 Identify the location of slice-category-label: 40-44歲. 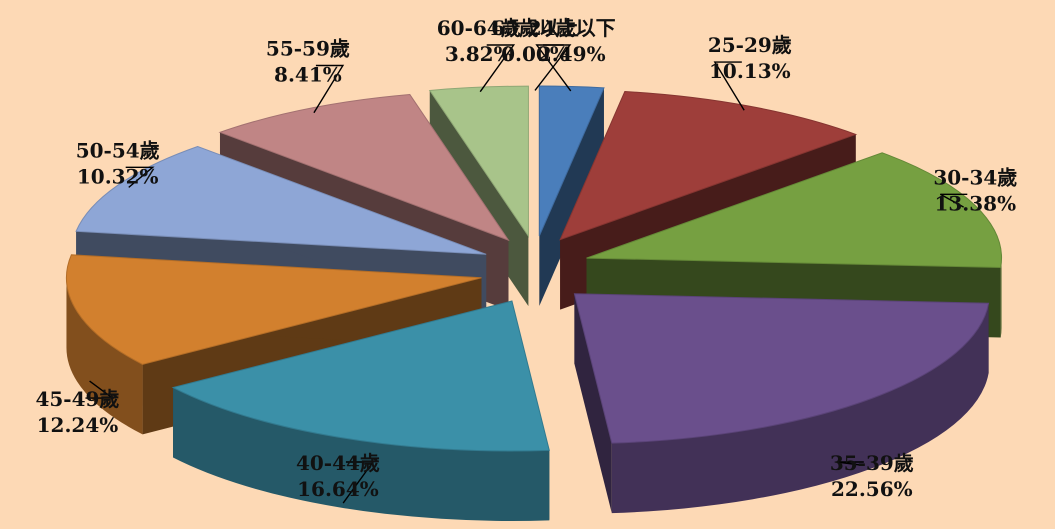
(338, 463).